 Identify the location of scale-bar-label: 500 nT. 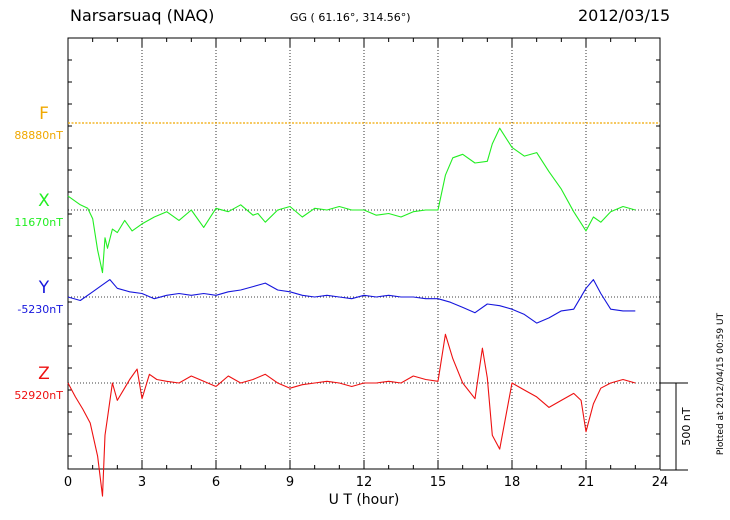
(686, 426).